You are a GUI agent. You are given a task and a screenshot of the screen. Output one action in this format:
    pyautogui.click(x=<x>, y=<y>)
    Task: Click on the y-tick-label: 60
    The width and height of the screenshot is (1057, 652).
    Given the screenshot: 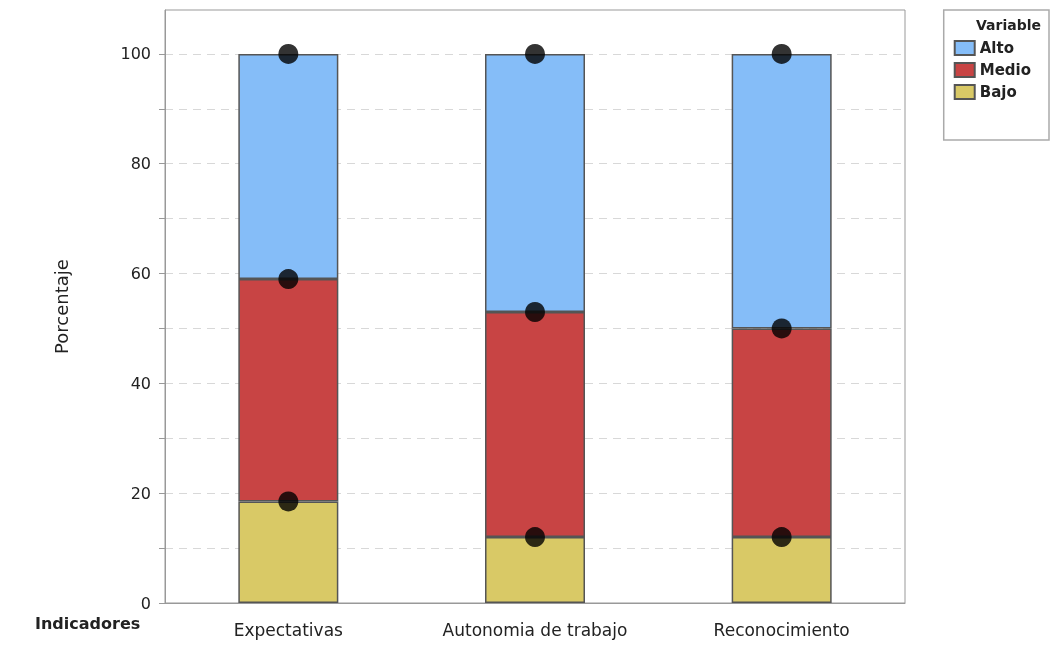 What is the action you would take?
    pyautogui.click(x=140, y=274)
    